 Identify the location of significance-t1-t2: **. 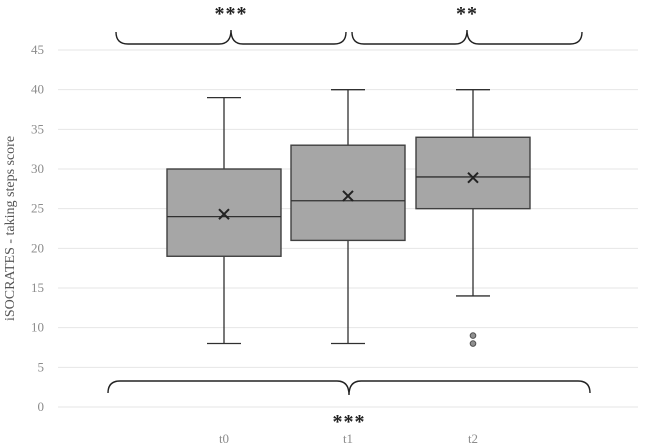
(467, 24).